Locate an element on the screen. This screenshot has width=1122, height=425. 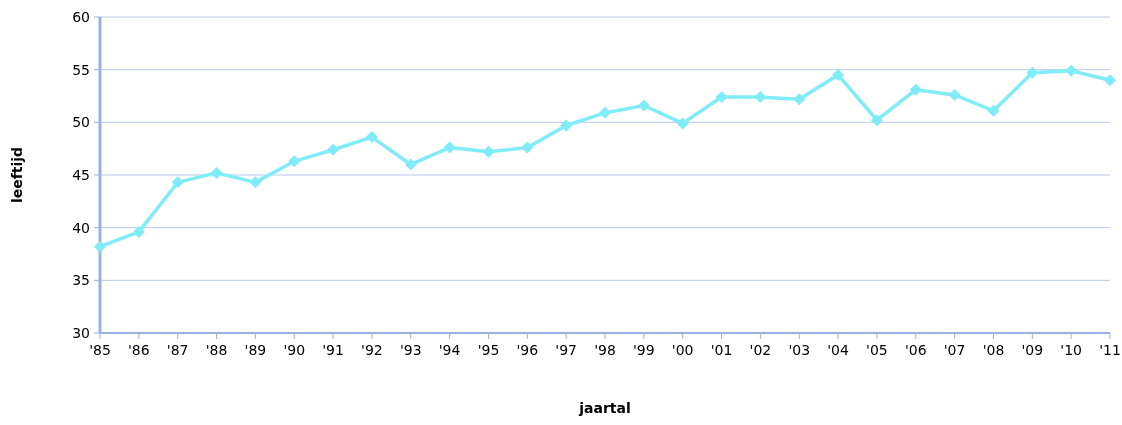
x-tick-label: '99 is located at coordinates (644, 350).